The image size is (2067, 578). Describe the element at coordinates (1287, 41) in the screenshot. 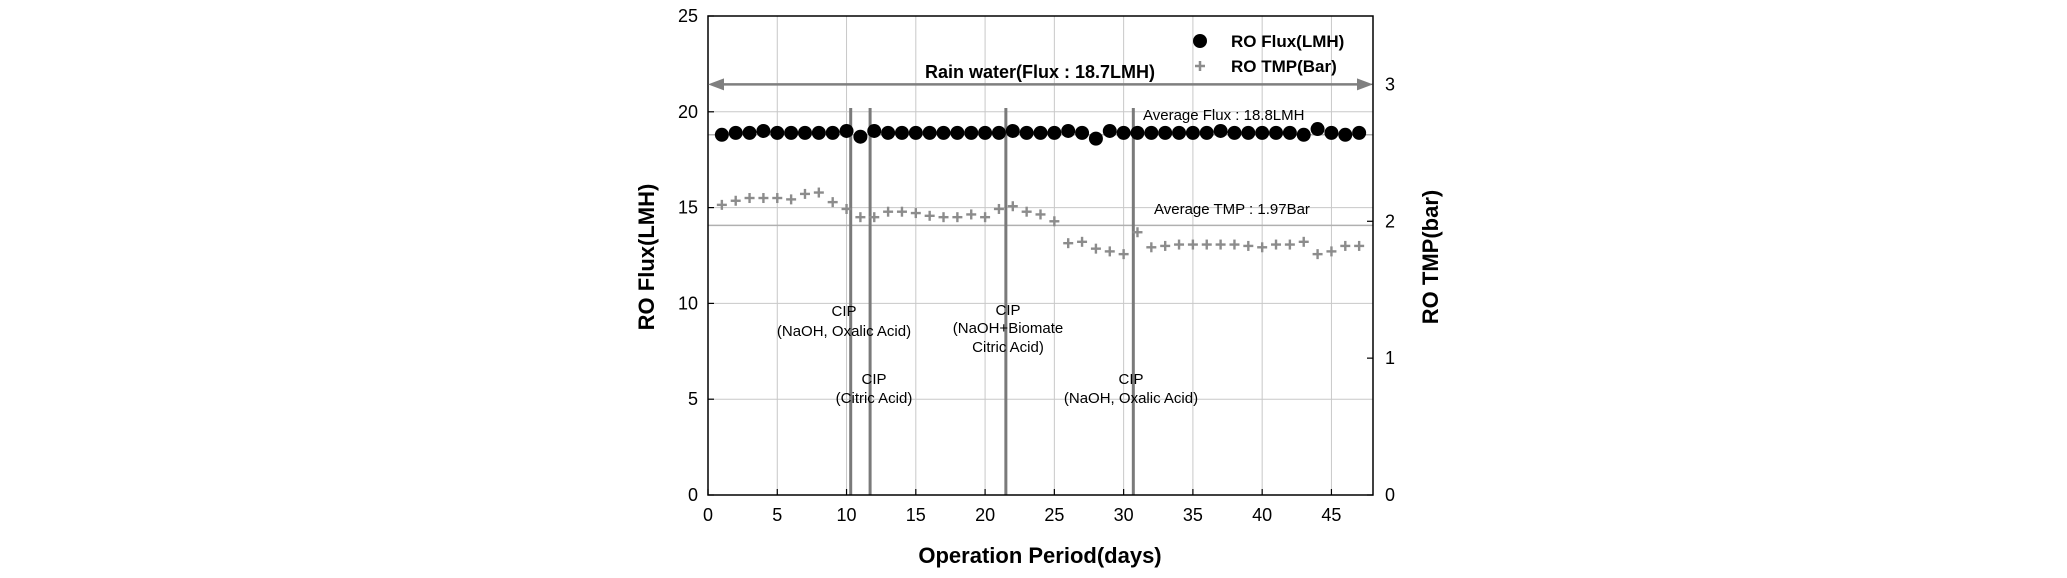

I see `legend-flux-label: RO Flux(LMH)` at that location.